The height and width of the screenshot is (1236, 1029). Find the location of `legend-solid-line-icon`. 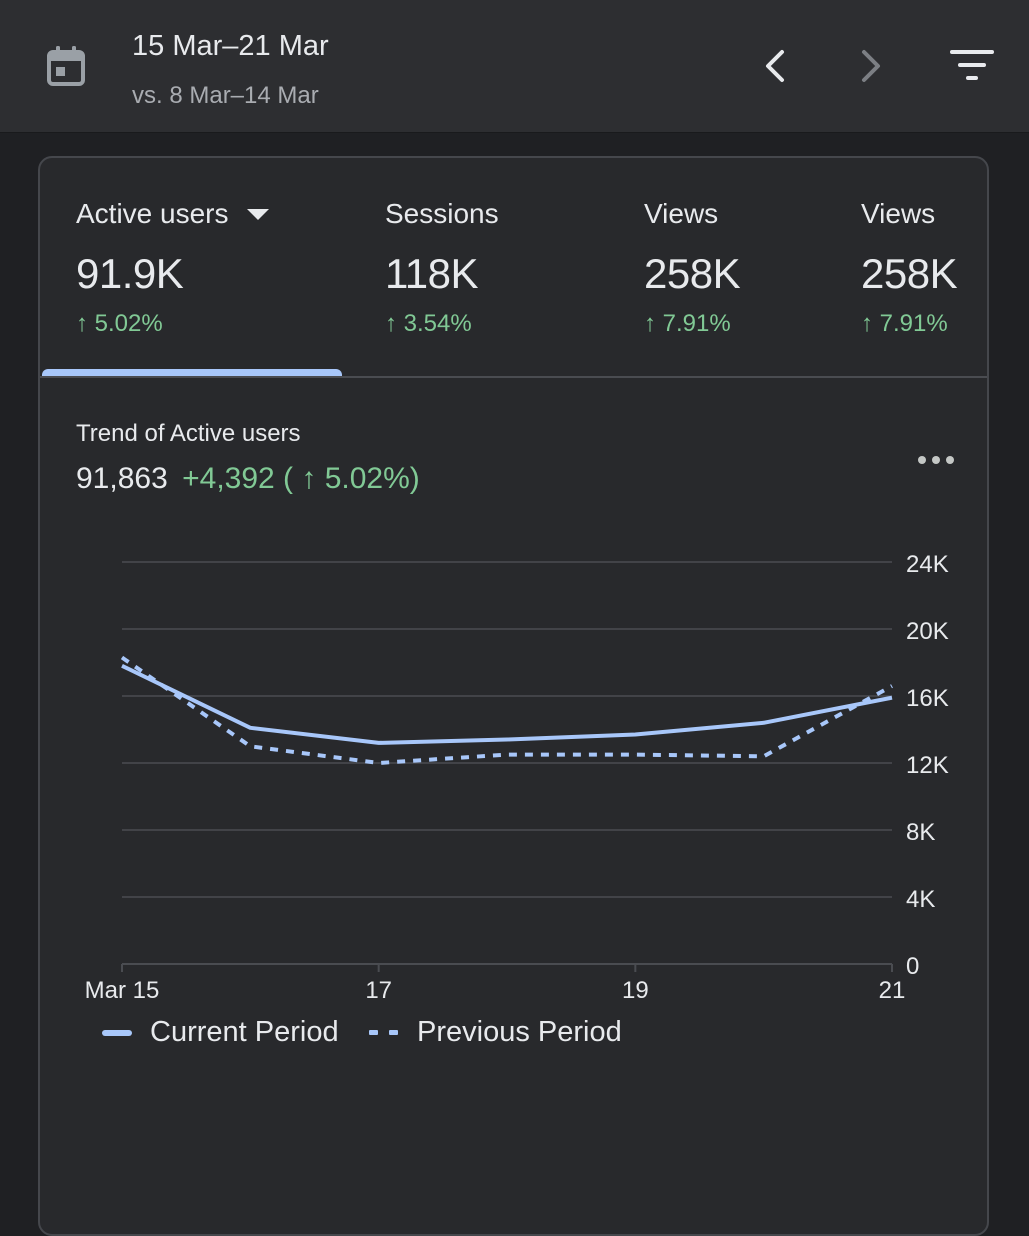

legend-solid-line-icon is located at coordinates (117, 1033).